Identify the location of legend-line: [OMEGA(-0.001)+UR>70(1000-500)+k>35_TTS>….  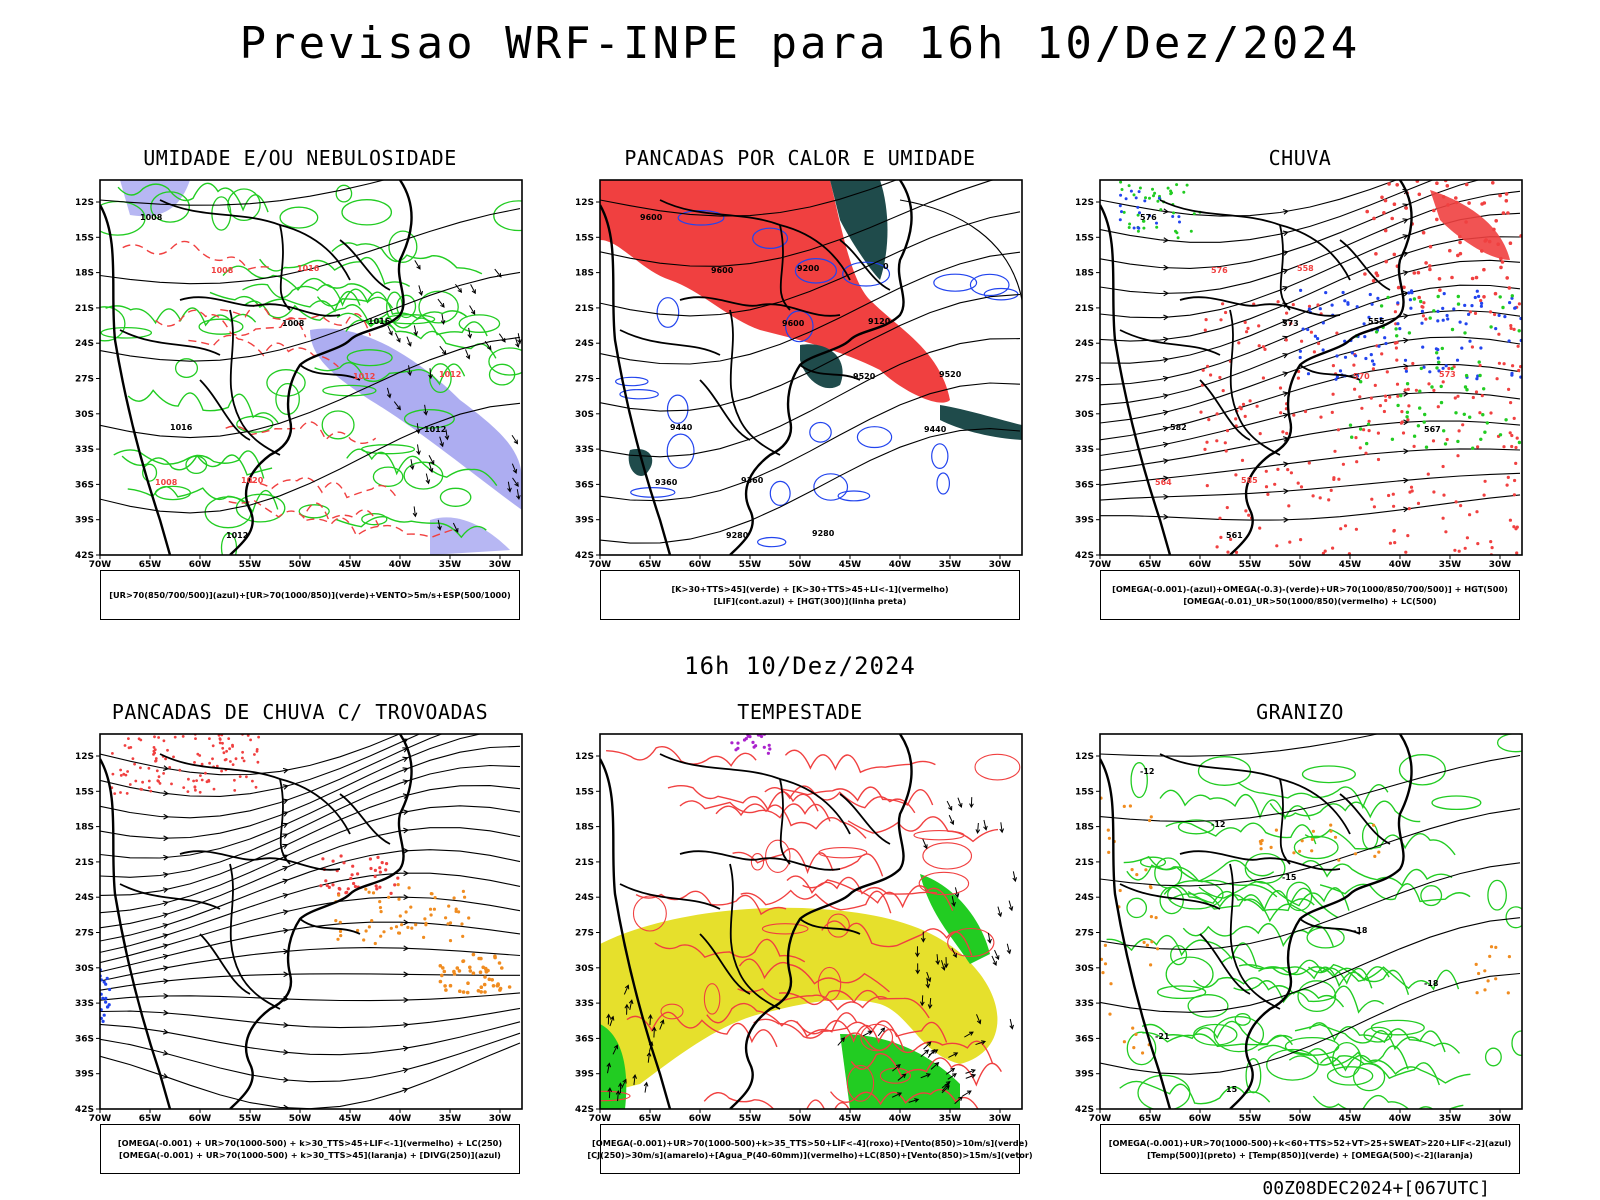
(810, 1143).